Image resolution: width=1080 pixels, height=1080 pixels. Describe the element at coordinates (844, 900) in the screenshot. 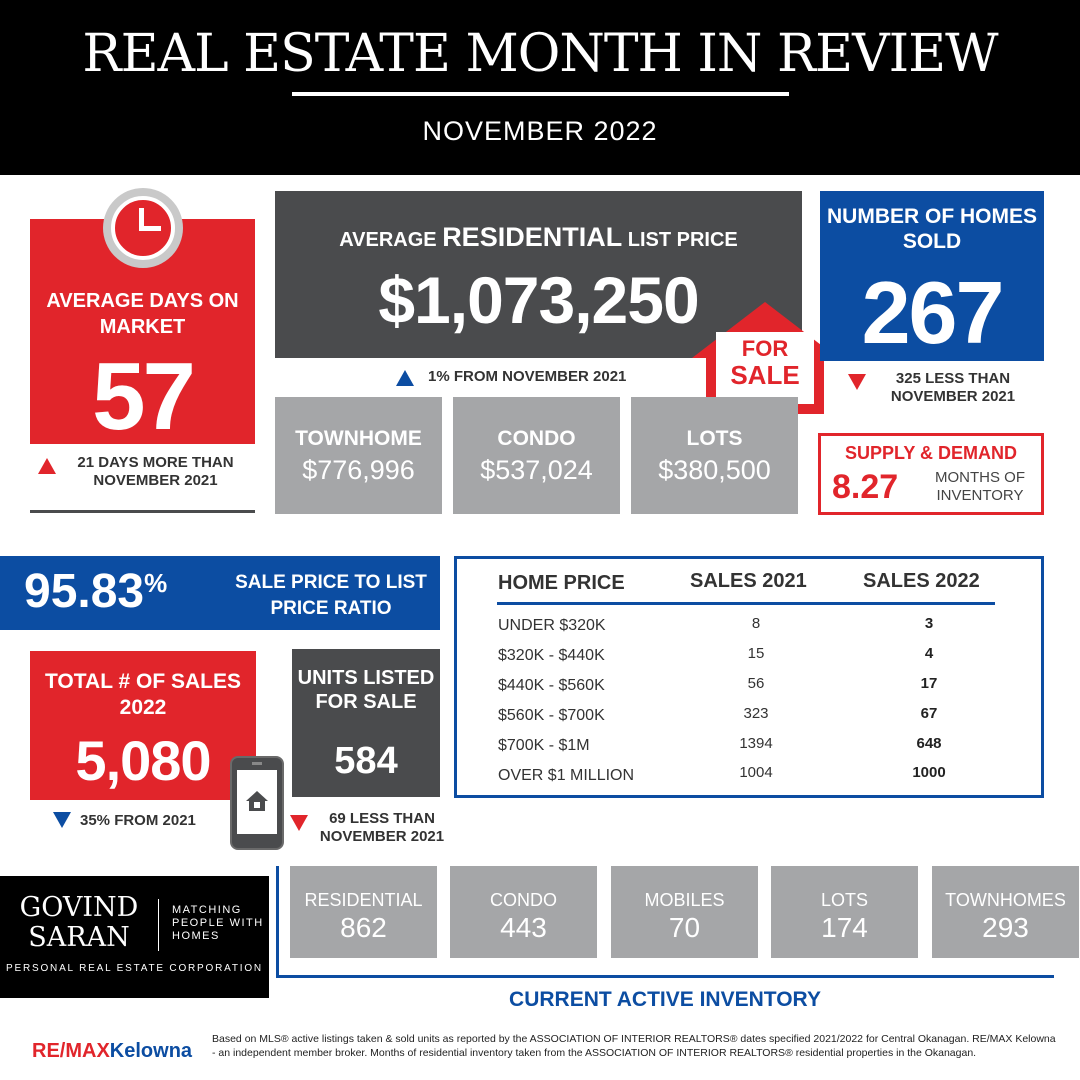

I see `inventory-label: LOTS` at that location.